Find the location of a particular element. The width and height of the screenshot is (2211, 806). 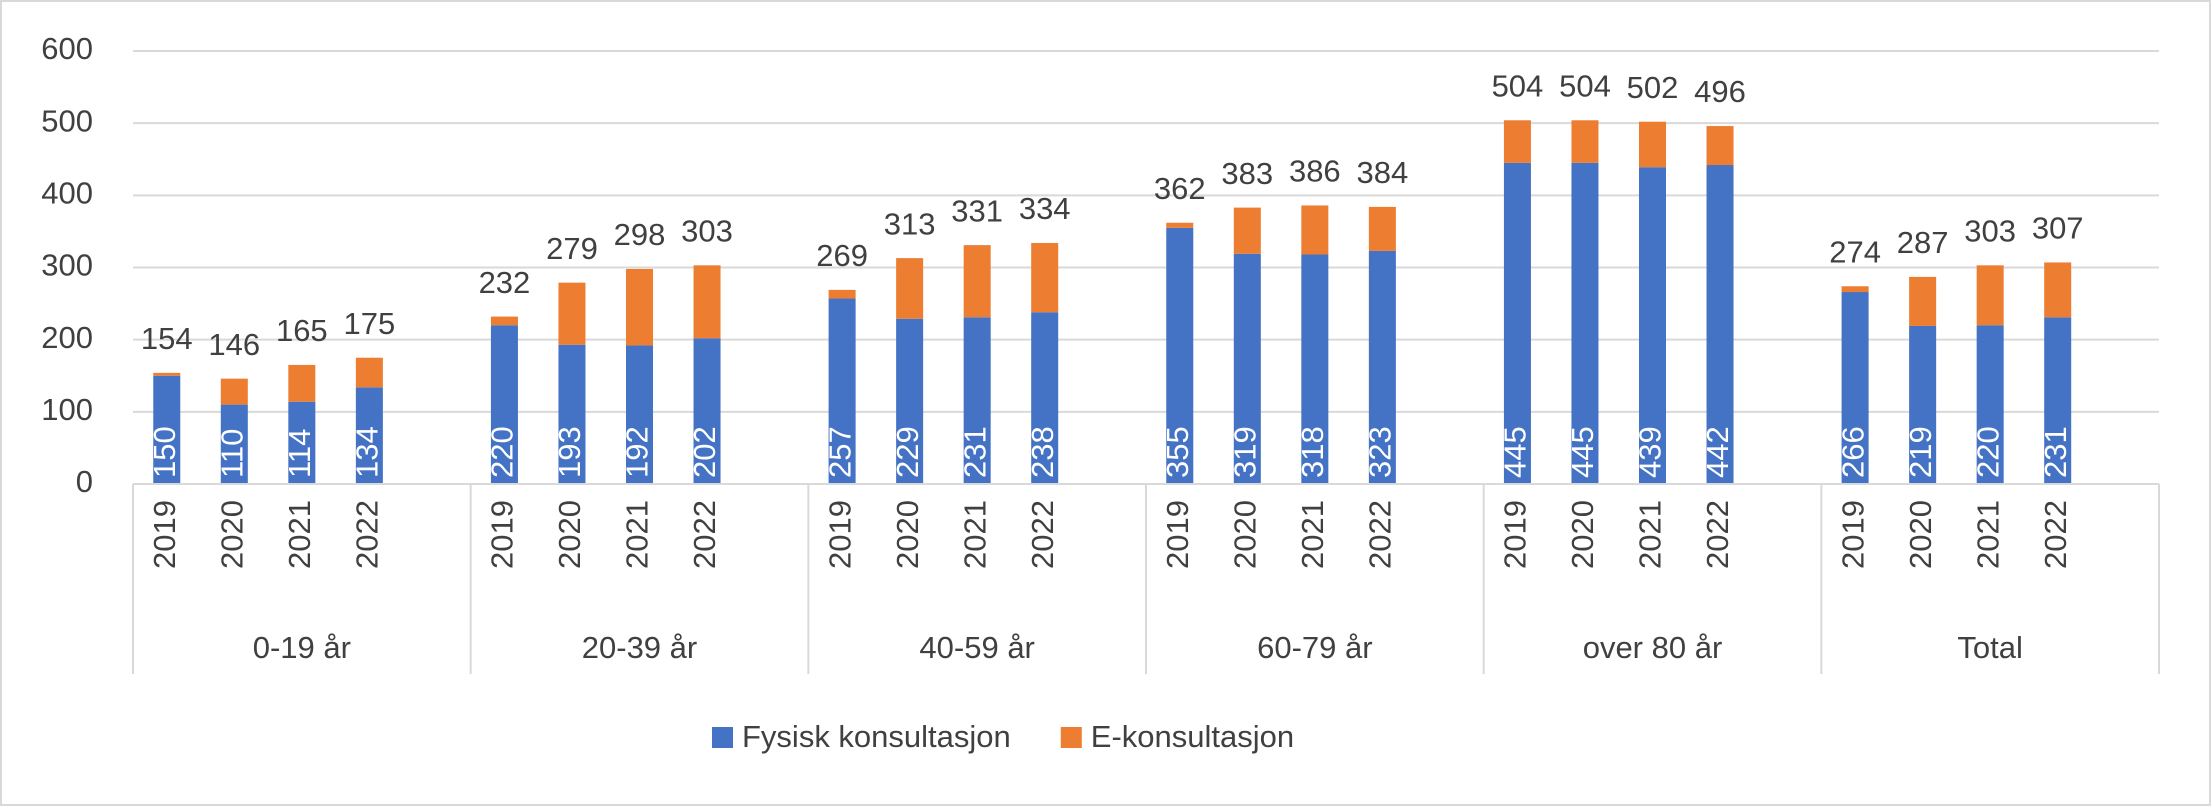

total-label: 287 is located at coordinates (1923, 242).